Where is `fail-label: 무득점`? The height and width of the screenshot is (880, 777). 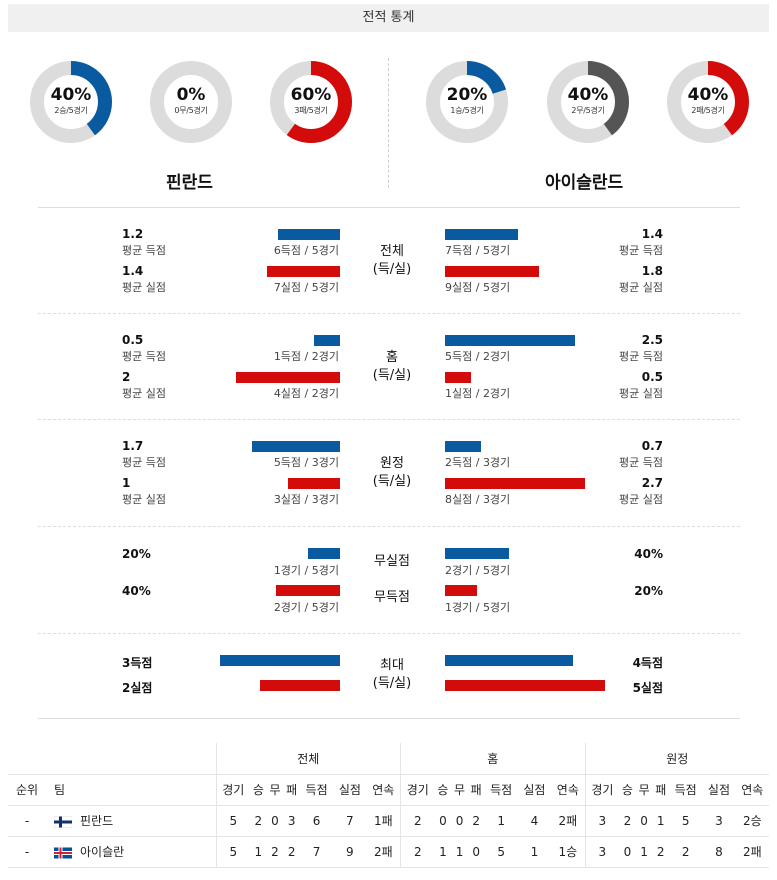 fail-label: 무득점 is located at coordinates (392, 597).